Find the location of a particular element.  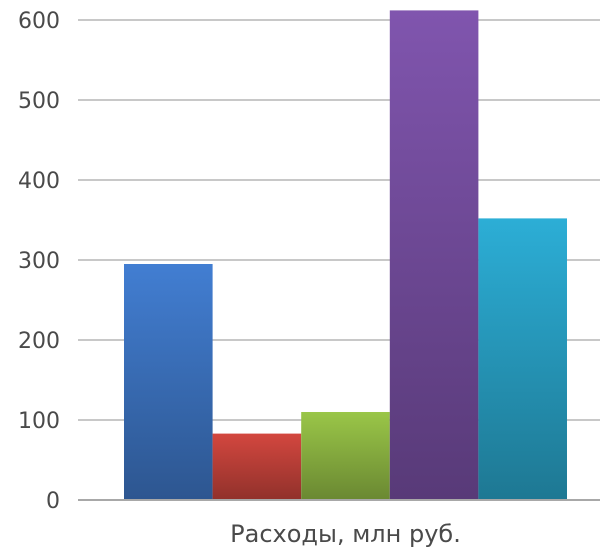

y-axis-tick-labels: 0 100 200 300 400 500 600 is located at coordinates (39, 261).